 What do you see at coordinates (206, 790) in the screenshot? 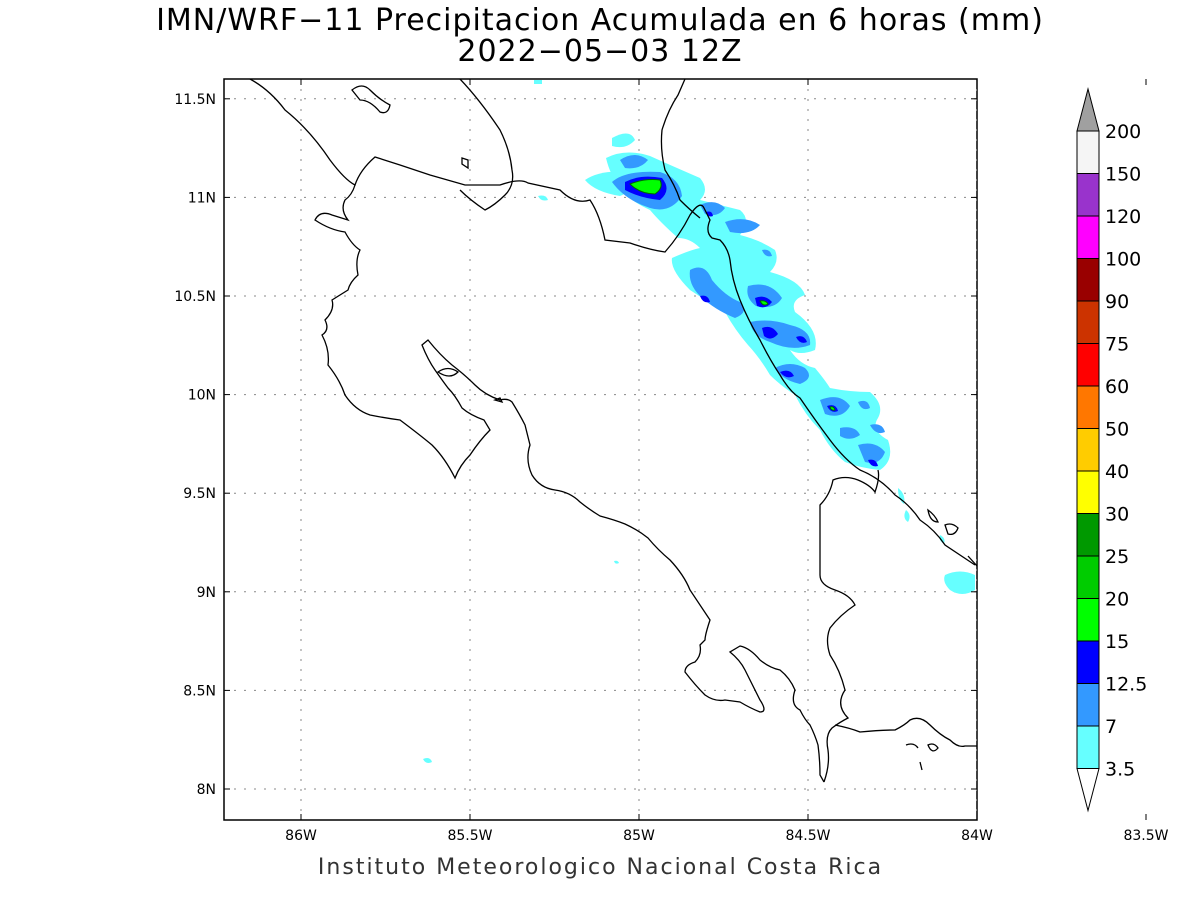
I see `lat-tick-label: 8N` at bounding box center [206, 790].